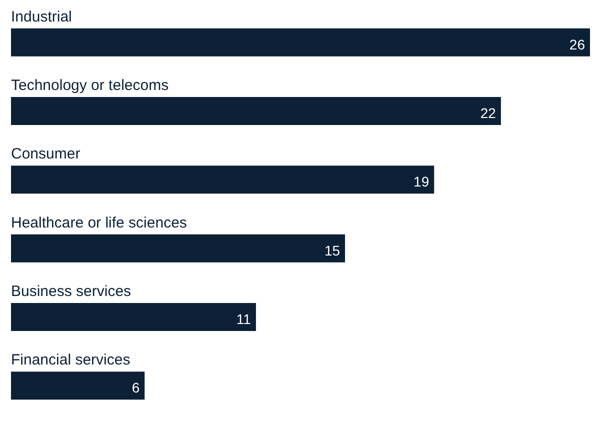 The height and width of the screenshot is (428, 598). Describe the element at coordinates (422, 182) in the screenshot. I see `data-label: 19` at that location.